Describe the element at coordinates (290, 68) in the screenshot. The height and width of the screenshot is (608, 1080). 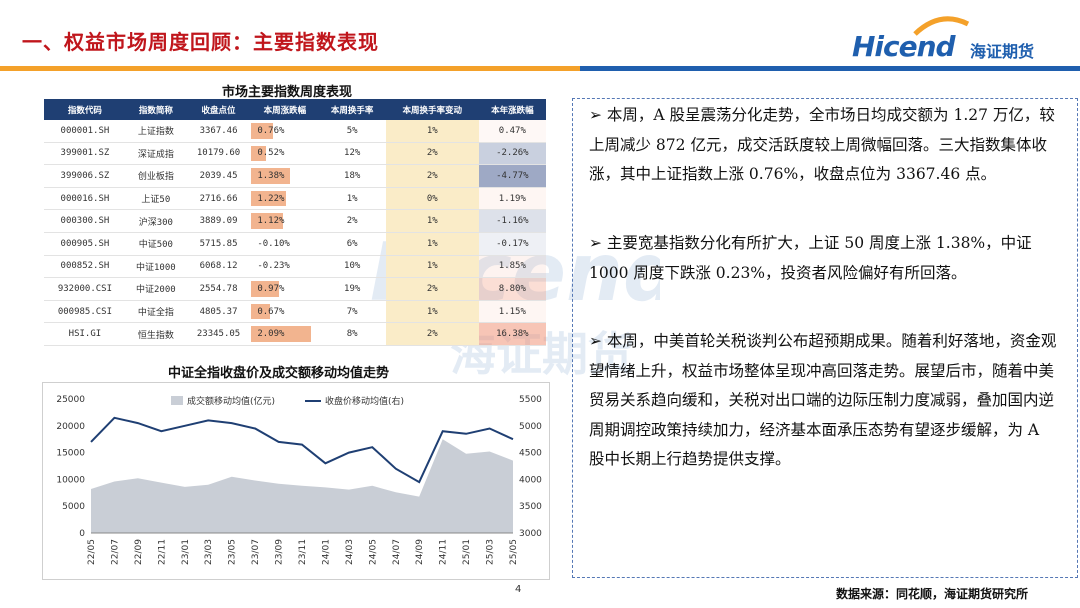
I see `header-divider-orange` at that location.